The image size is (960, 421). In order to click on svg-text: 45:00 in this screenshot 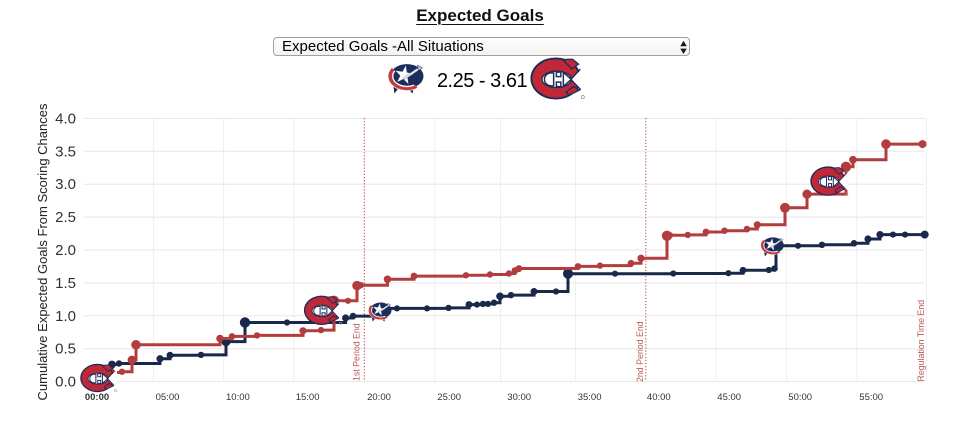, I will do `click(729, 397)`.